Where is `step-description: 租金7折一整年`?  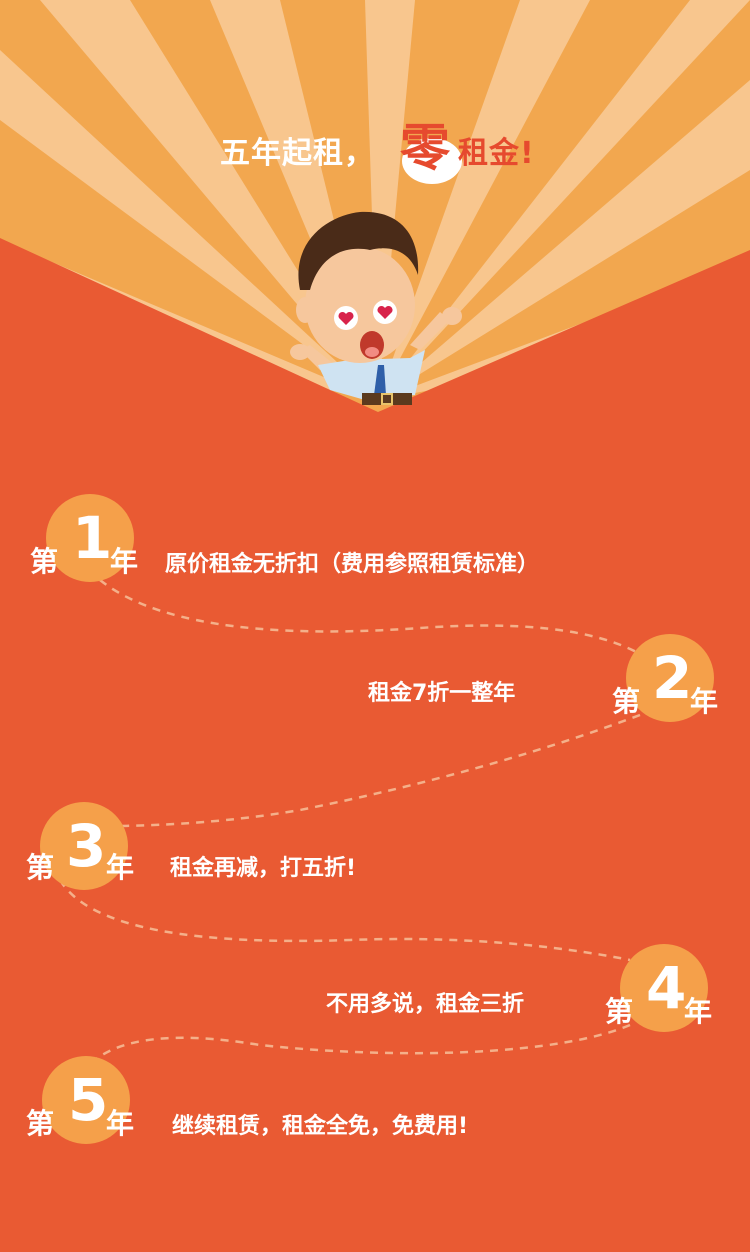
step-description: 租金7折一整年 is located at coordinates (442, 693).